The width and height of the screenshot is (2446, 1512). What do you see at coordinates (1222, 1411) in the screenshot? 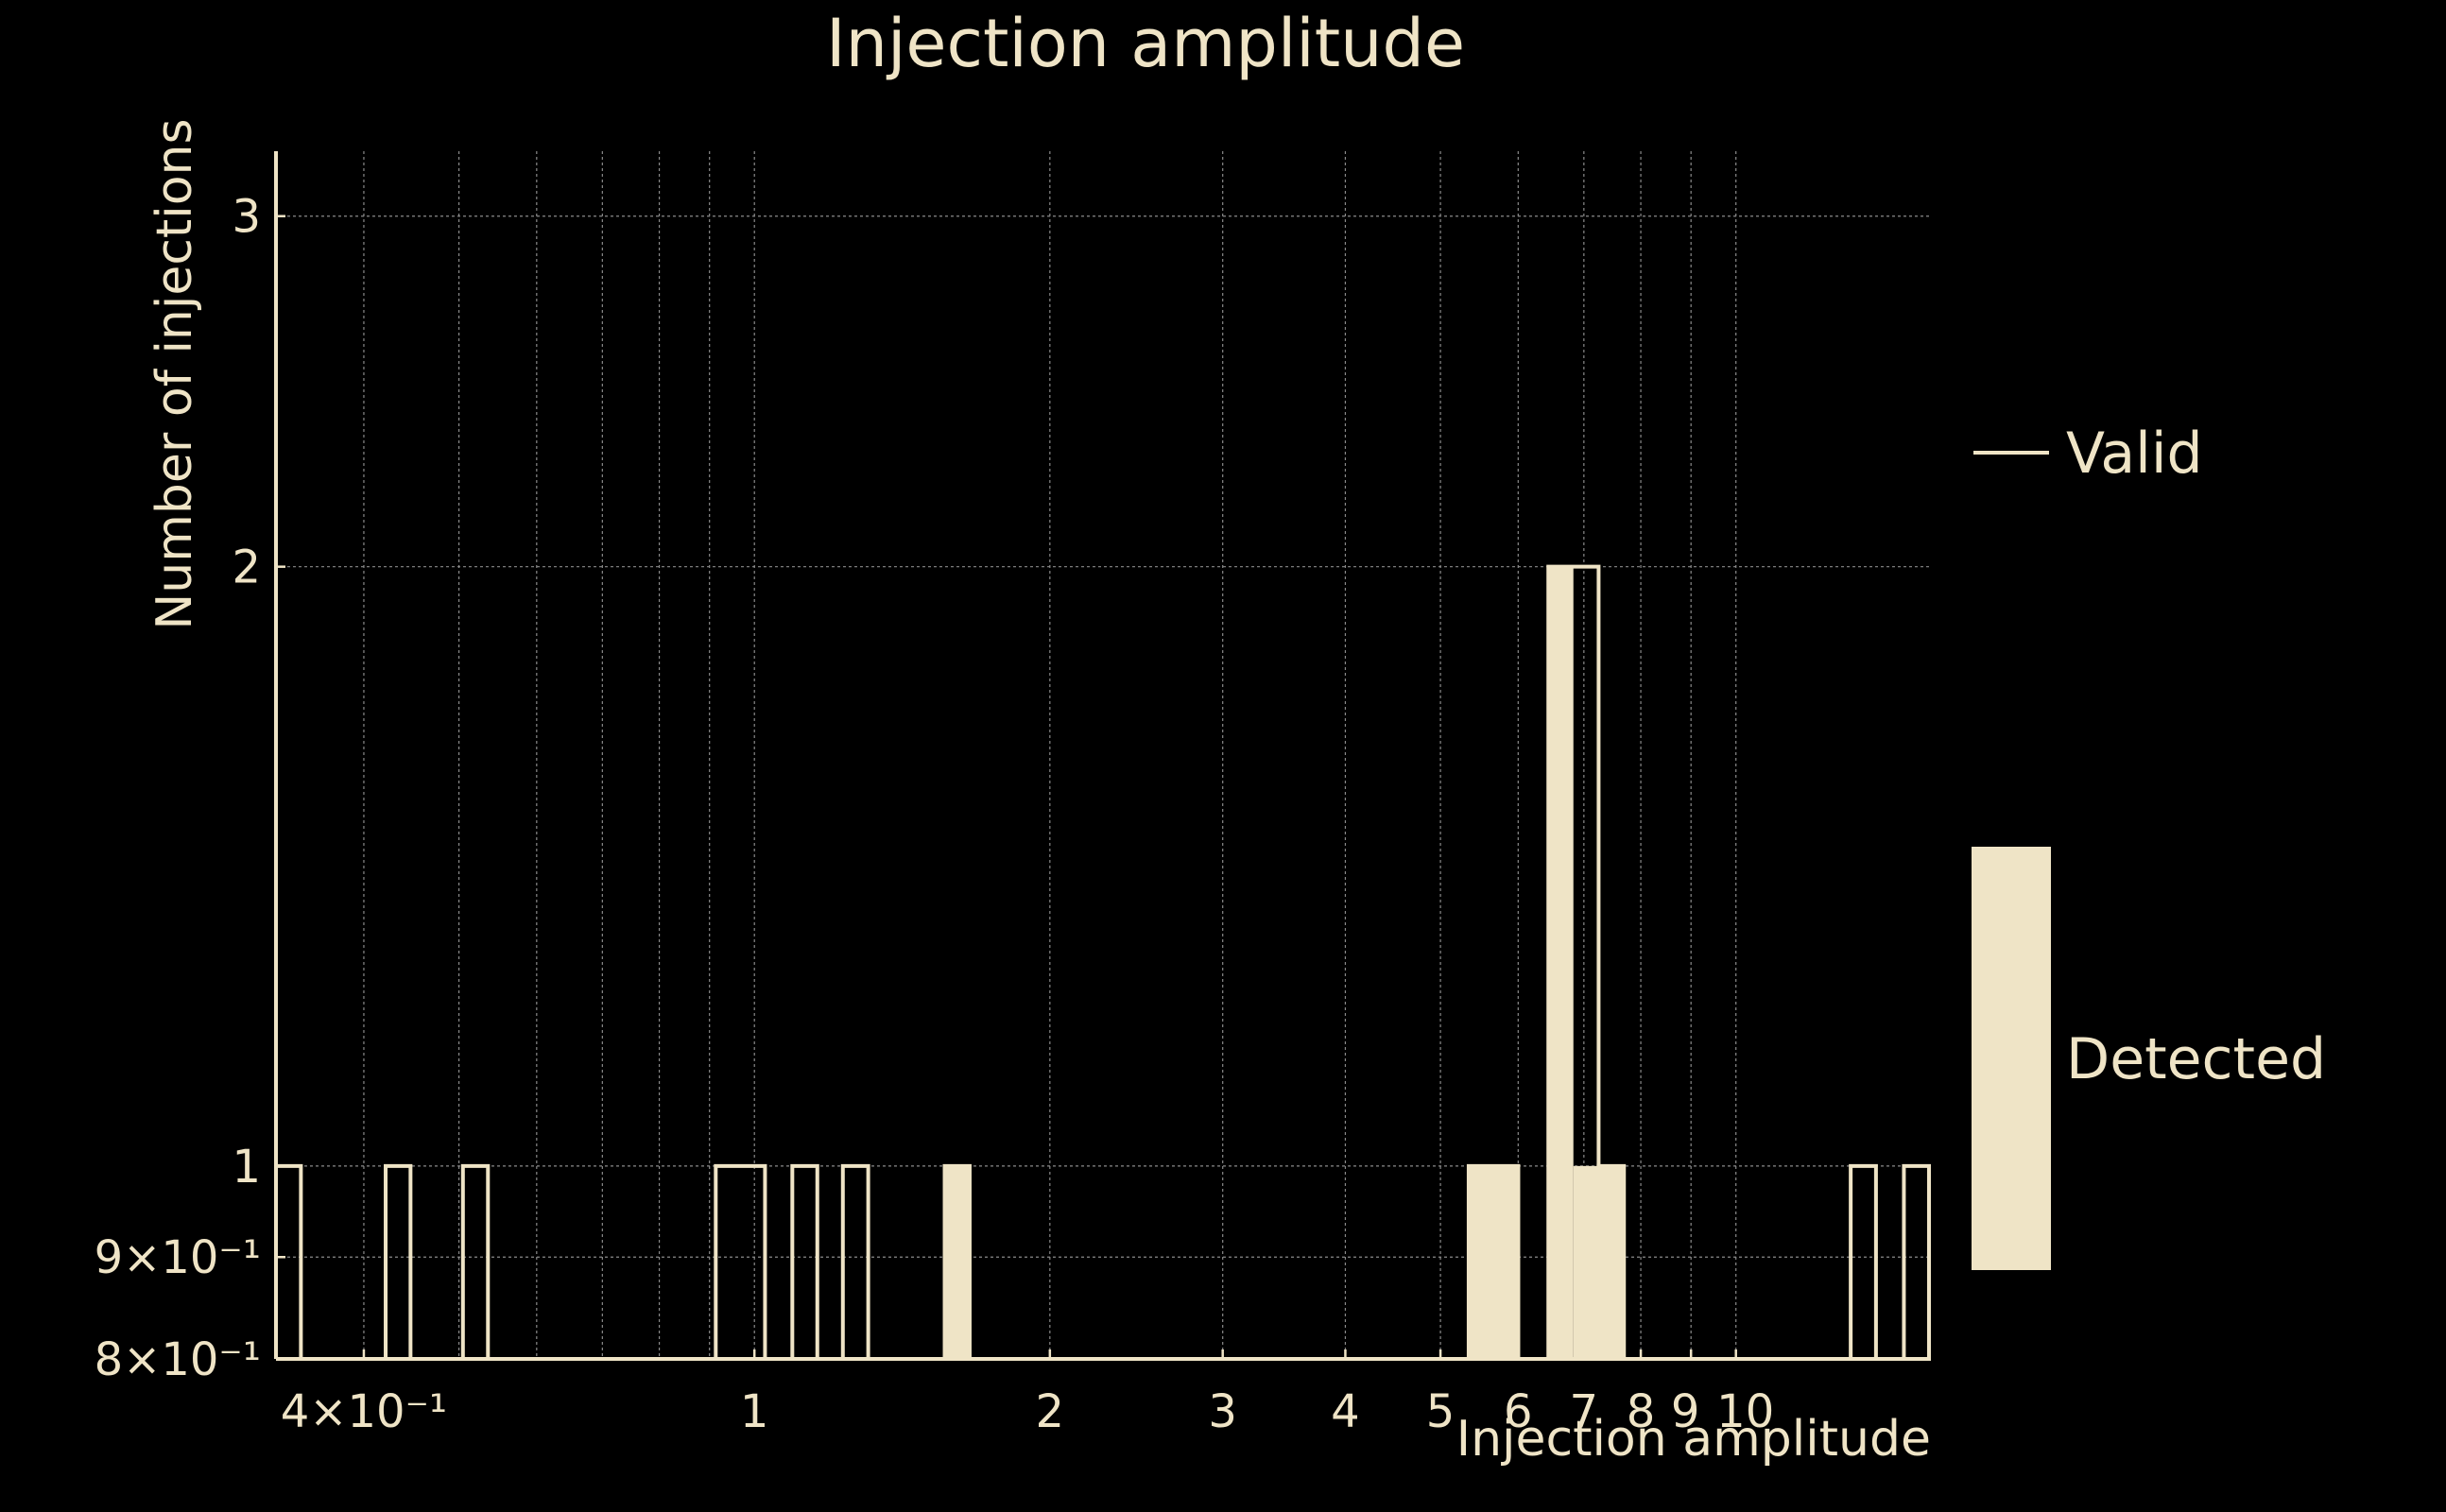
I see `x-tick-label-3: 3` at bounding box center [1222, 1411].